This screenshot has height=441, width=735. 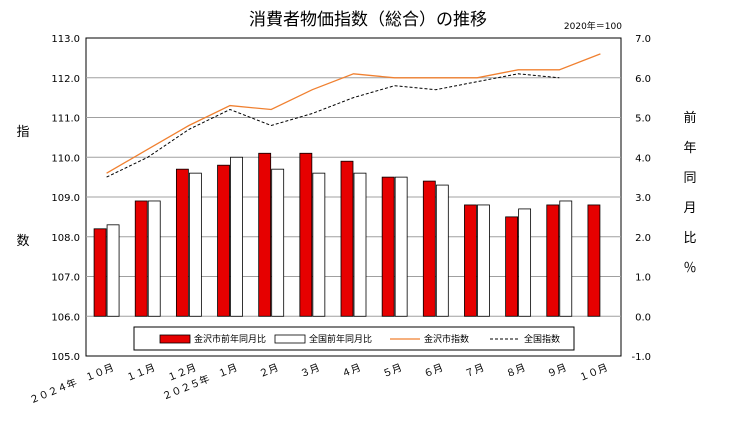 I want to click on x-tick-label: ５月, so click(x=392, y=371).